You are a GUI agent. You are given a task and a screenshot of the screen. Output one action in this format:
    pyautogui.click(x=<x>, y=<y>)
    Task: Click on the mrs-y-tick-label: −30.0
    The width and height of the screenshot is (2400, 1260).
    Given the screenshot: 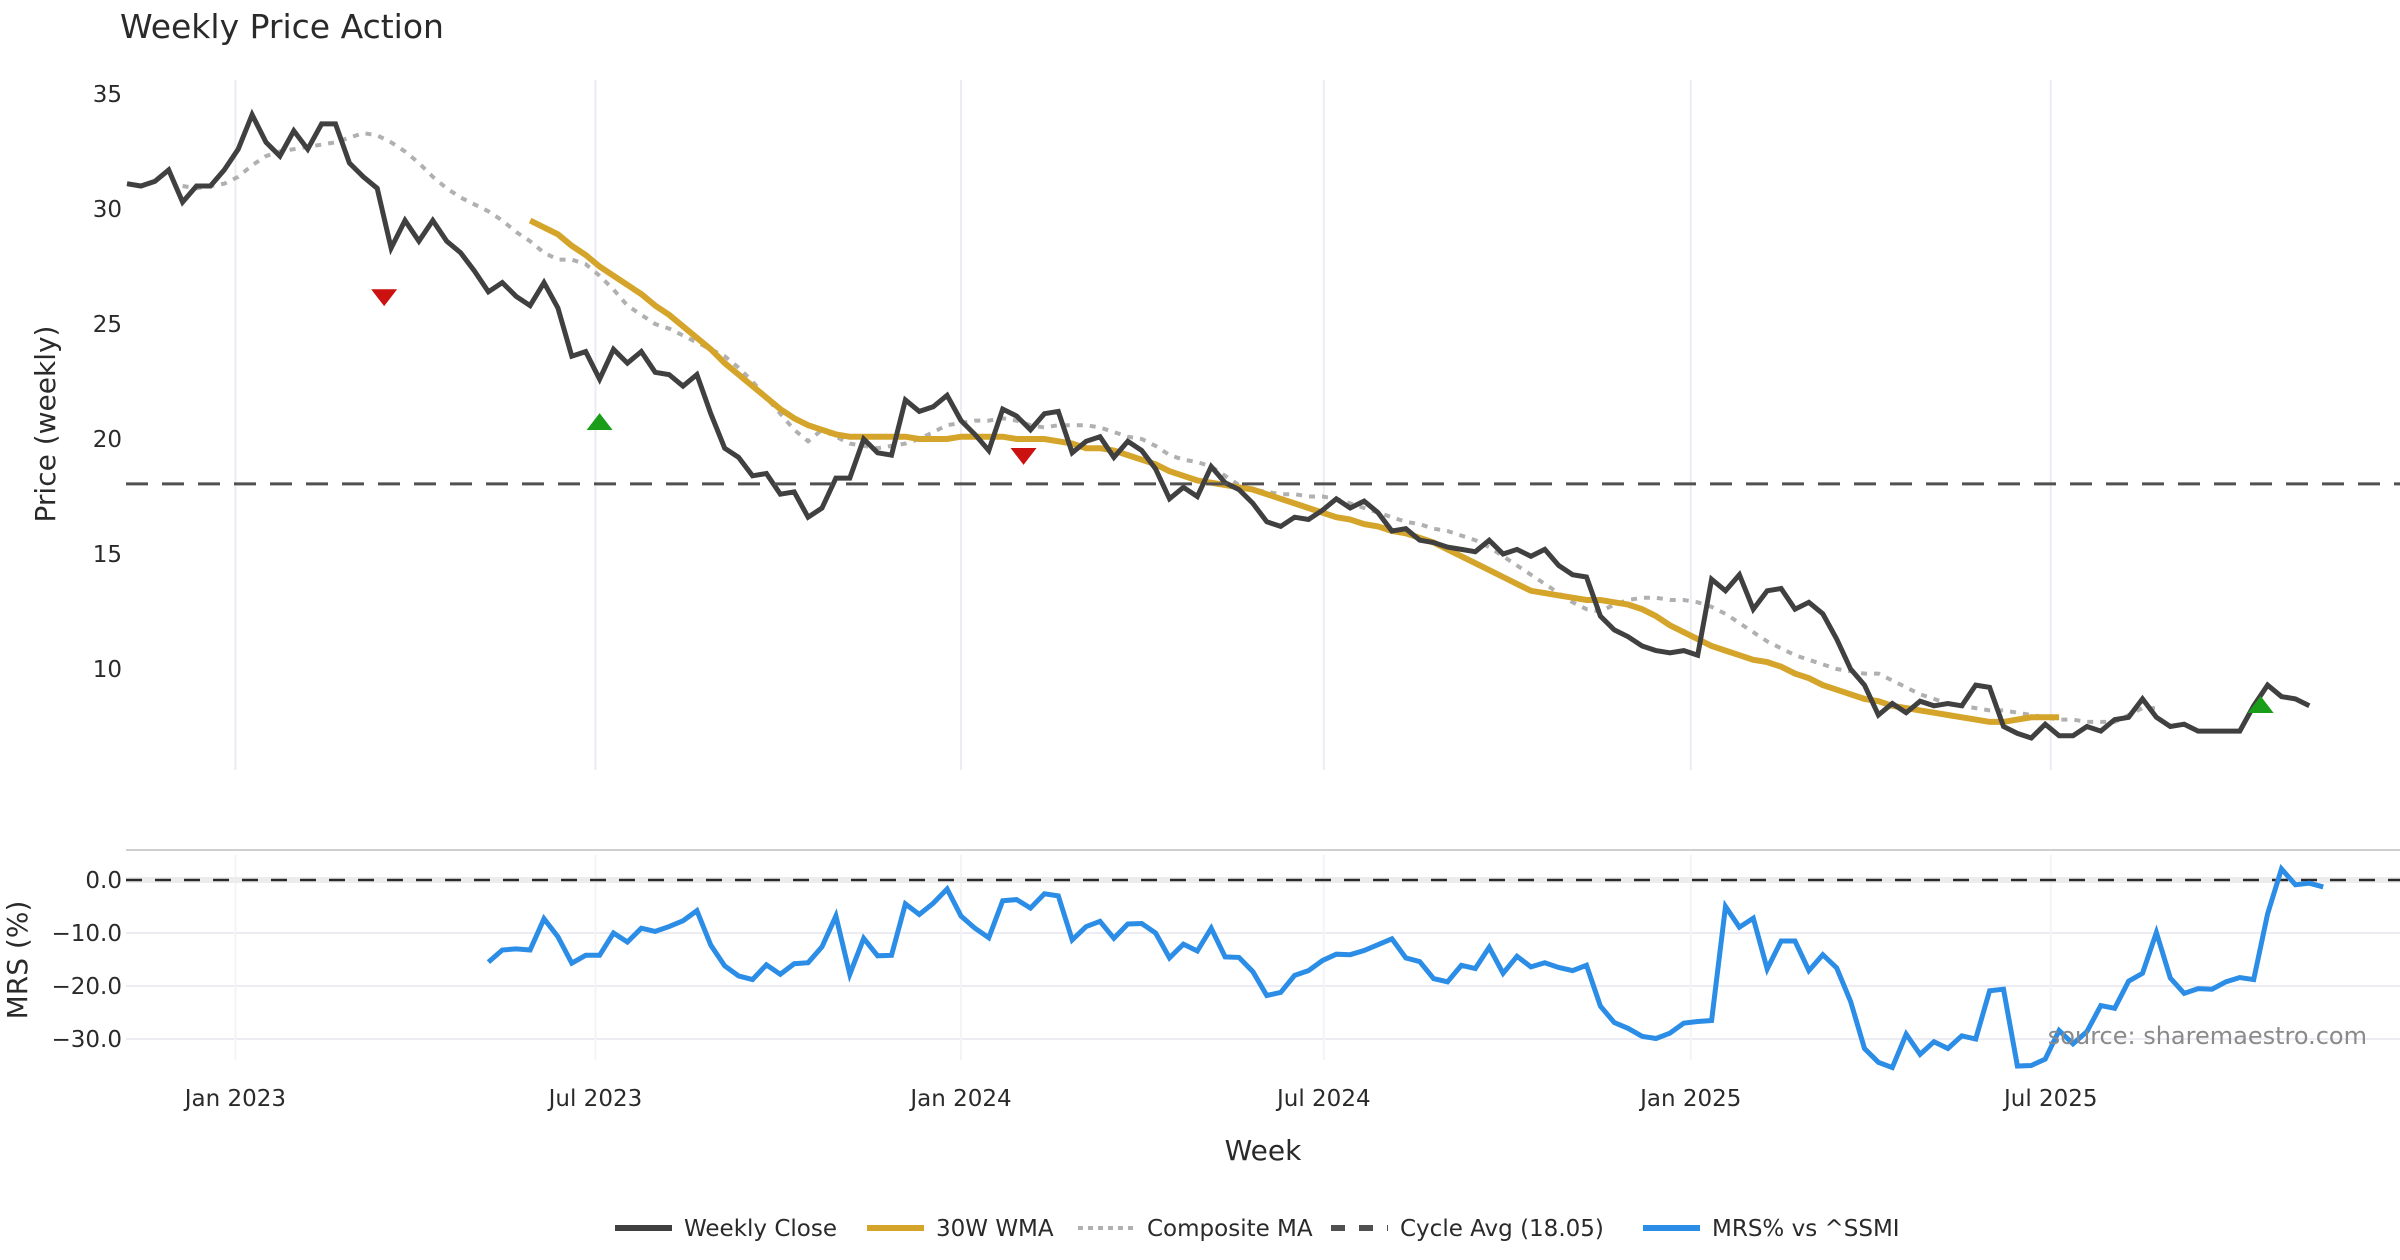 What is the action you would take?
    pyautogui.click(x=87, y=1040)
    